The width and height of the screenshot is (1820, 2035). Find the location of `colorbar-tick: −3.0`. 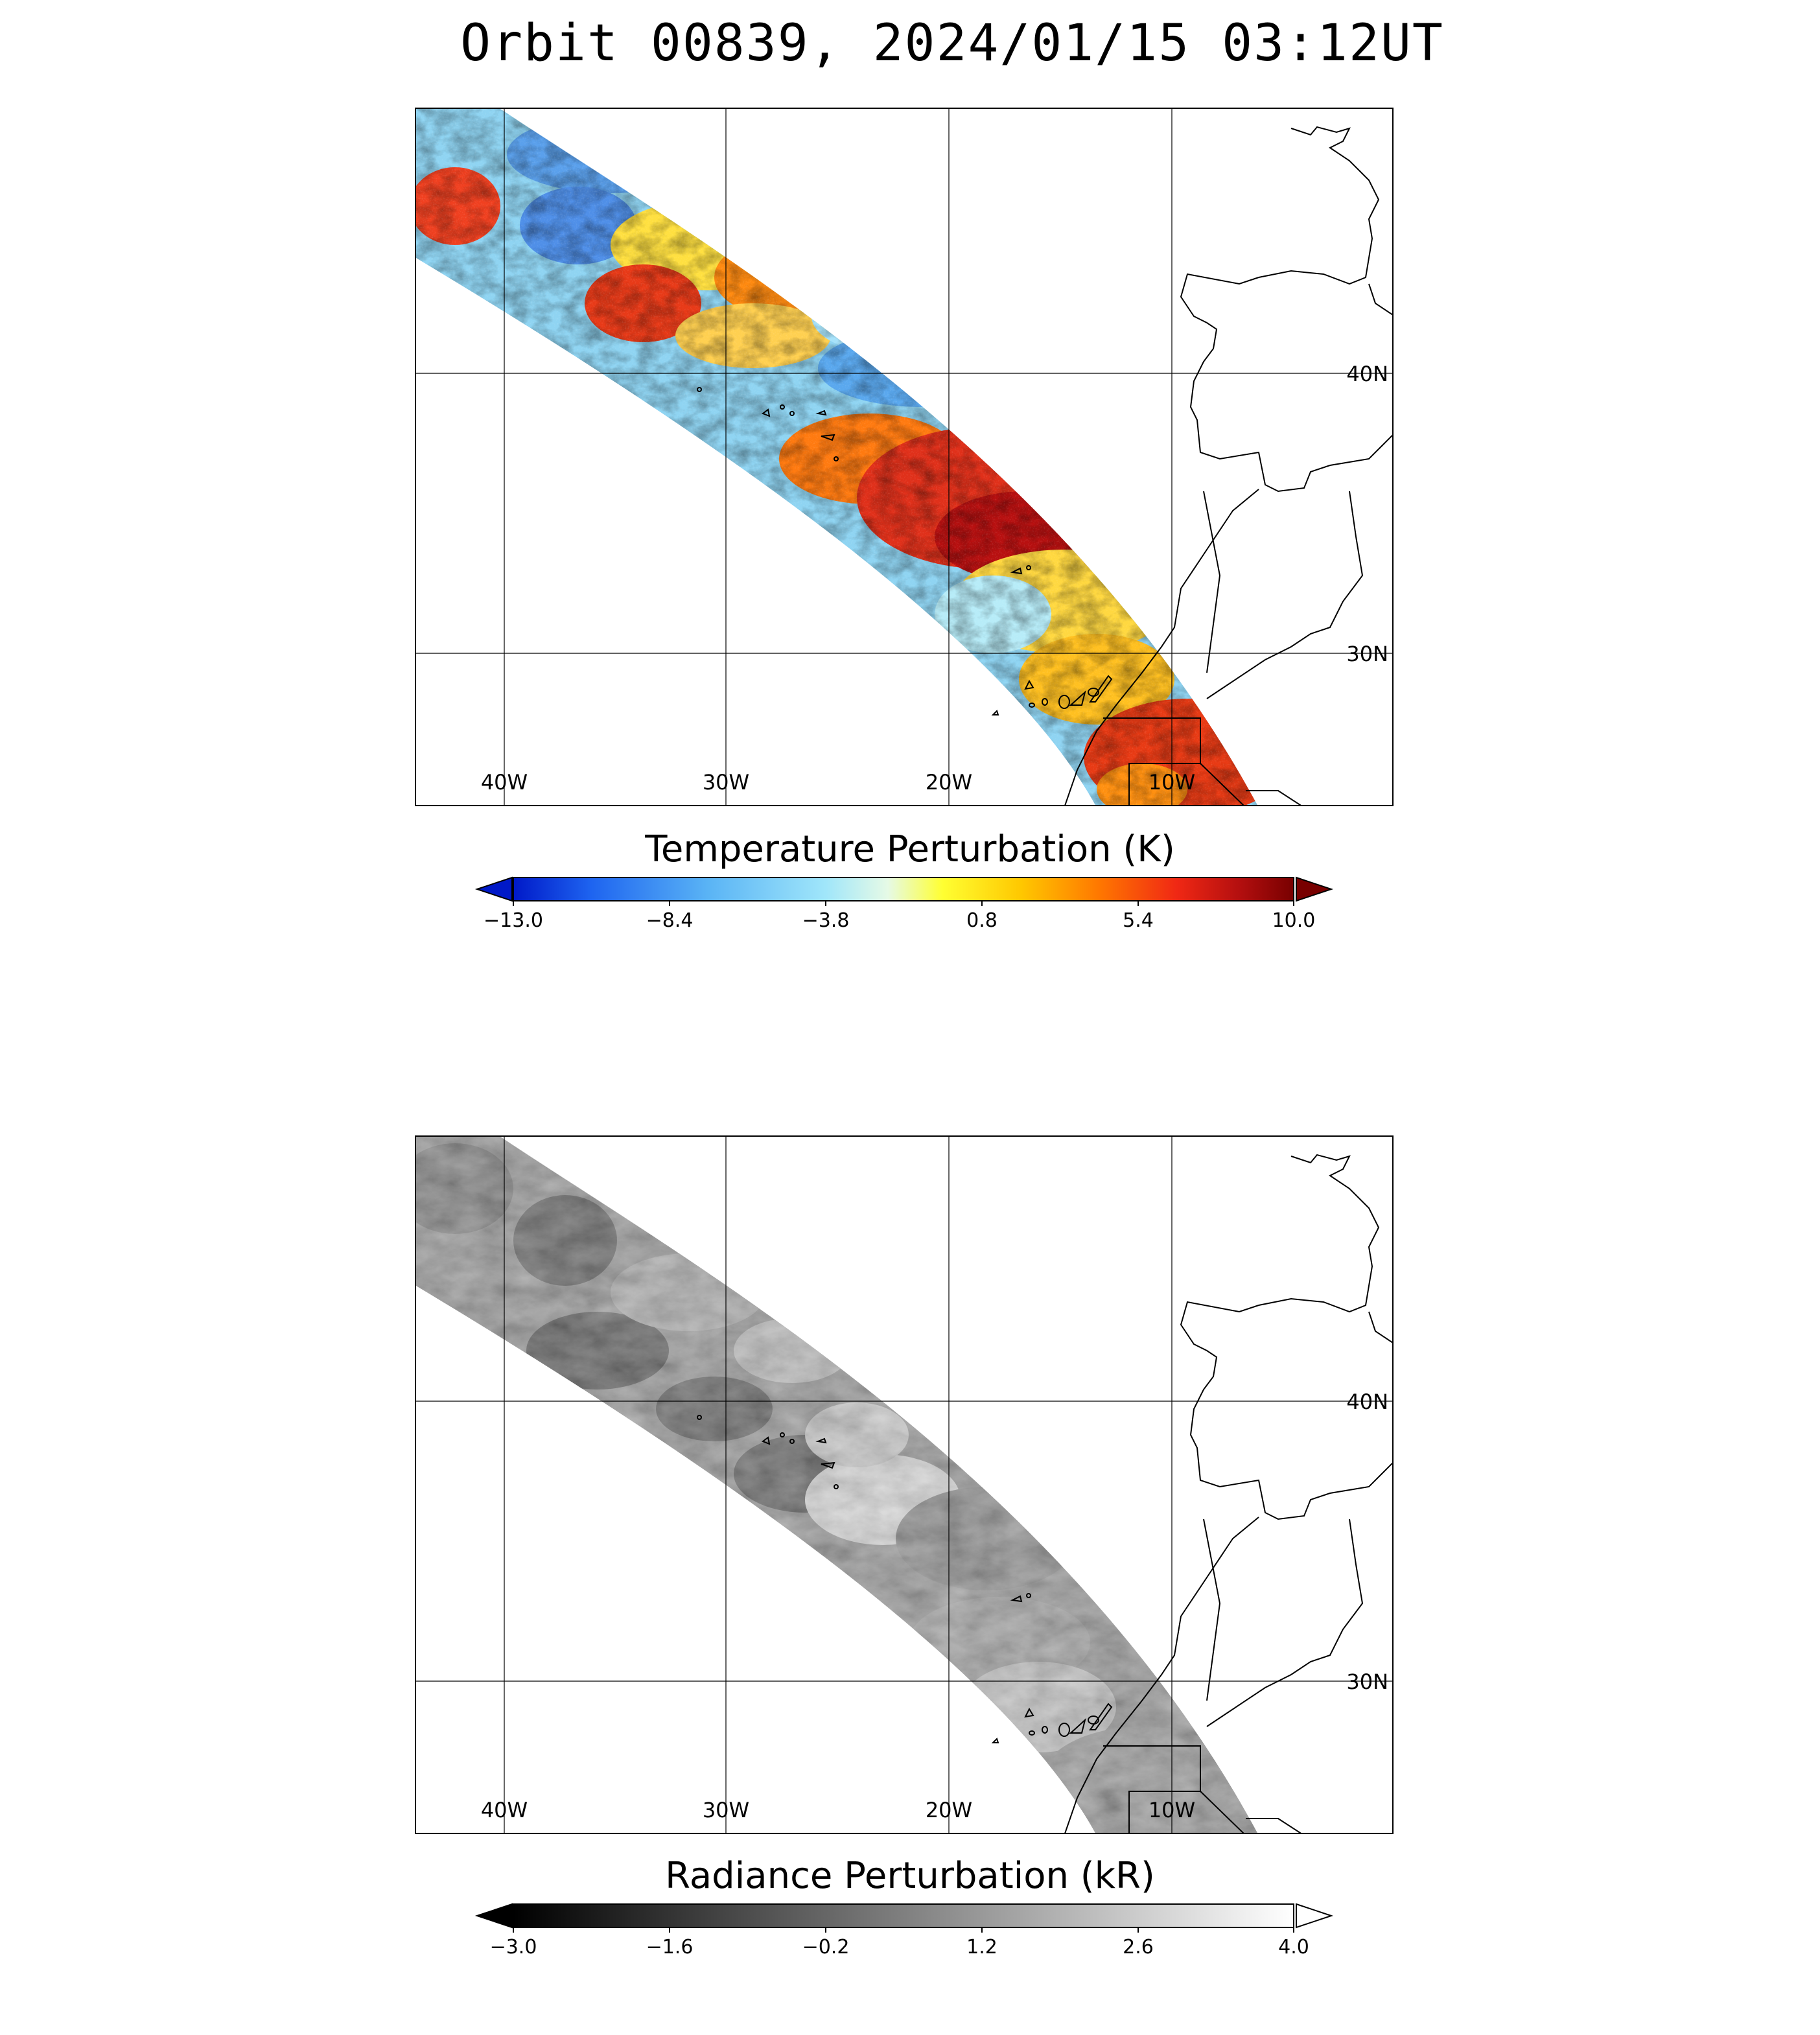

colorbar-tick: −3.0 is located at coordinates (513, 1948).